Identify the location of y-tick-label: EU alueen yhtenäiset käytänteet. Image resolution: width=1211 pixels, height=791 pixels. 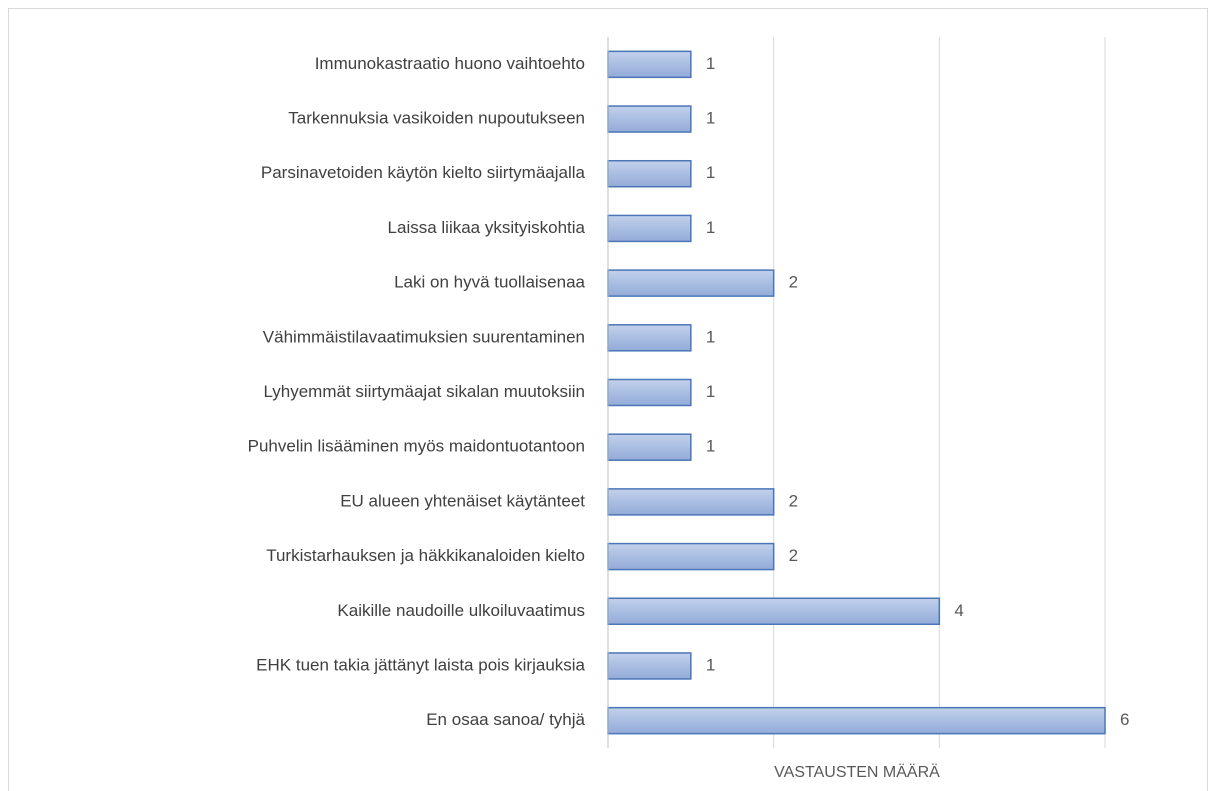
(462, 500).